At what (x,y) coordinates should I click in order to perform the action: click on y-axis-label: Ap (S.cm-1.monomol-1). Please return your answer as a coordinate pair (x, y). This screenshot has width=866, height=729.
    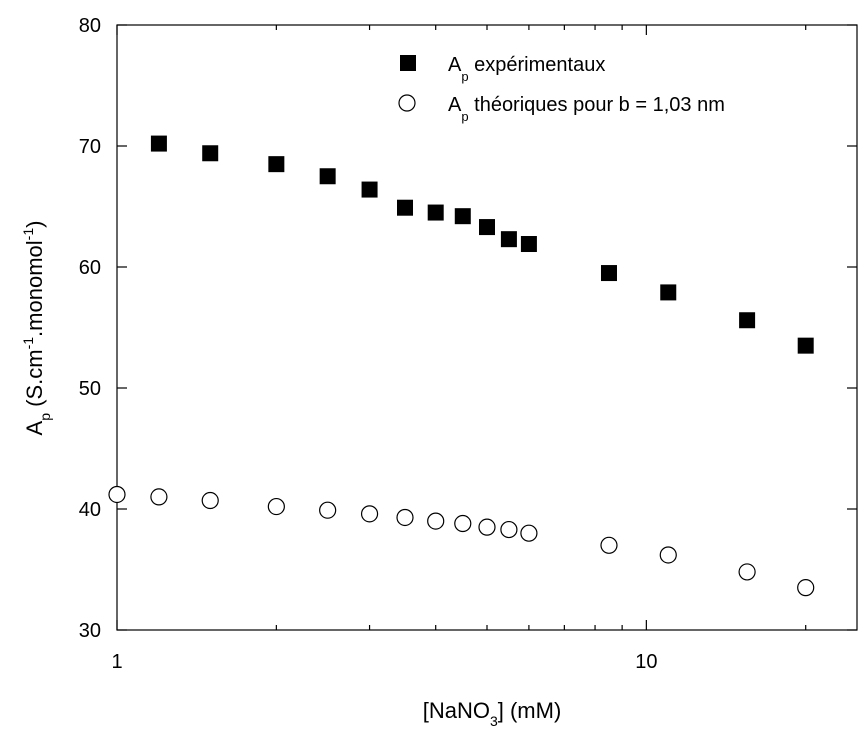
    Looking at the image, I should click on (36, 328).